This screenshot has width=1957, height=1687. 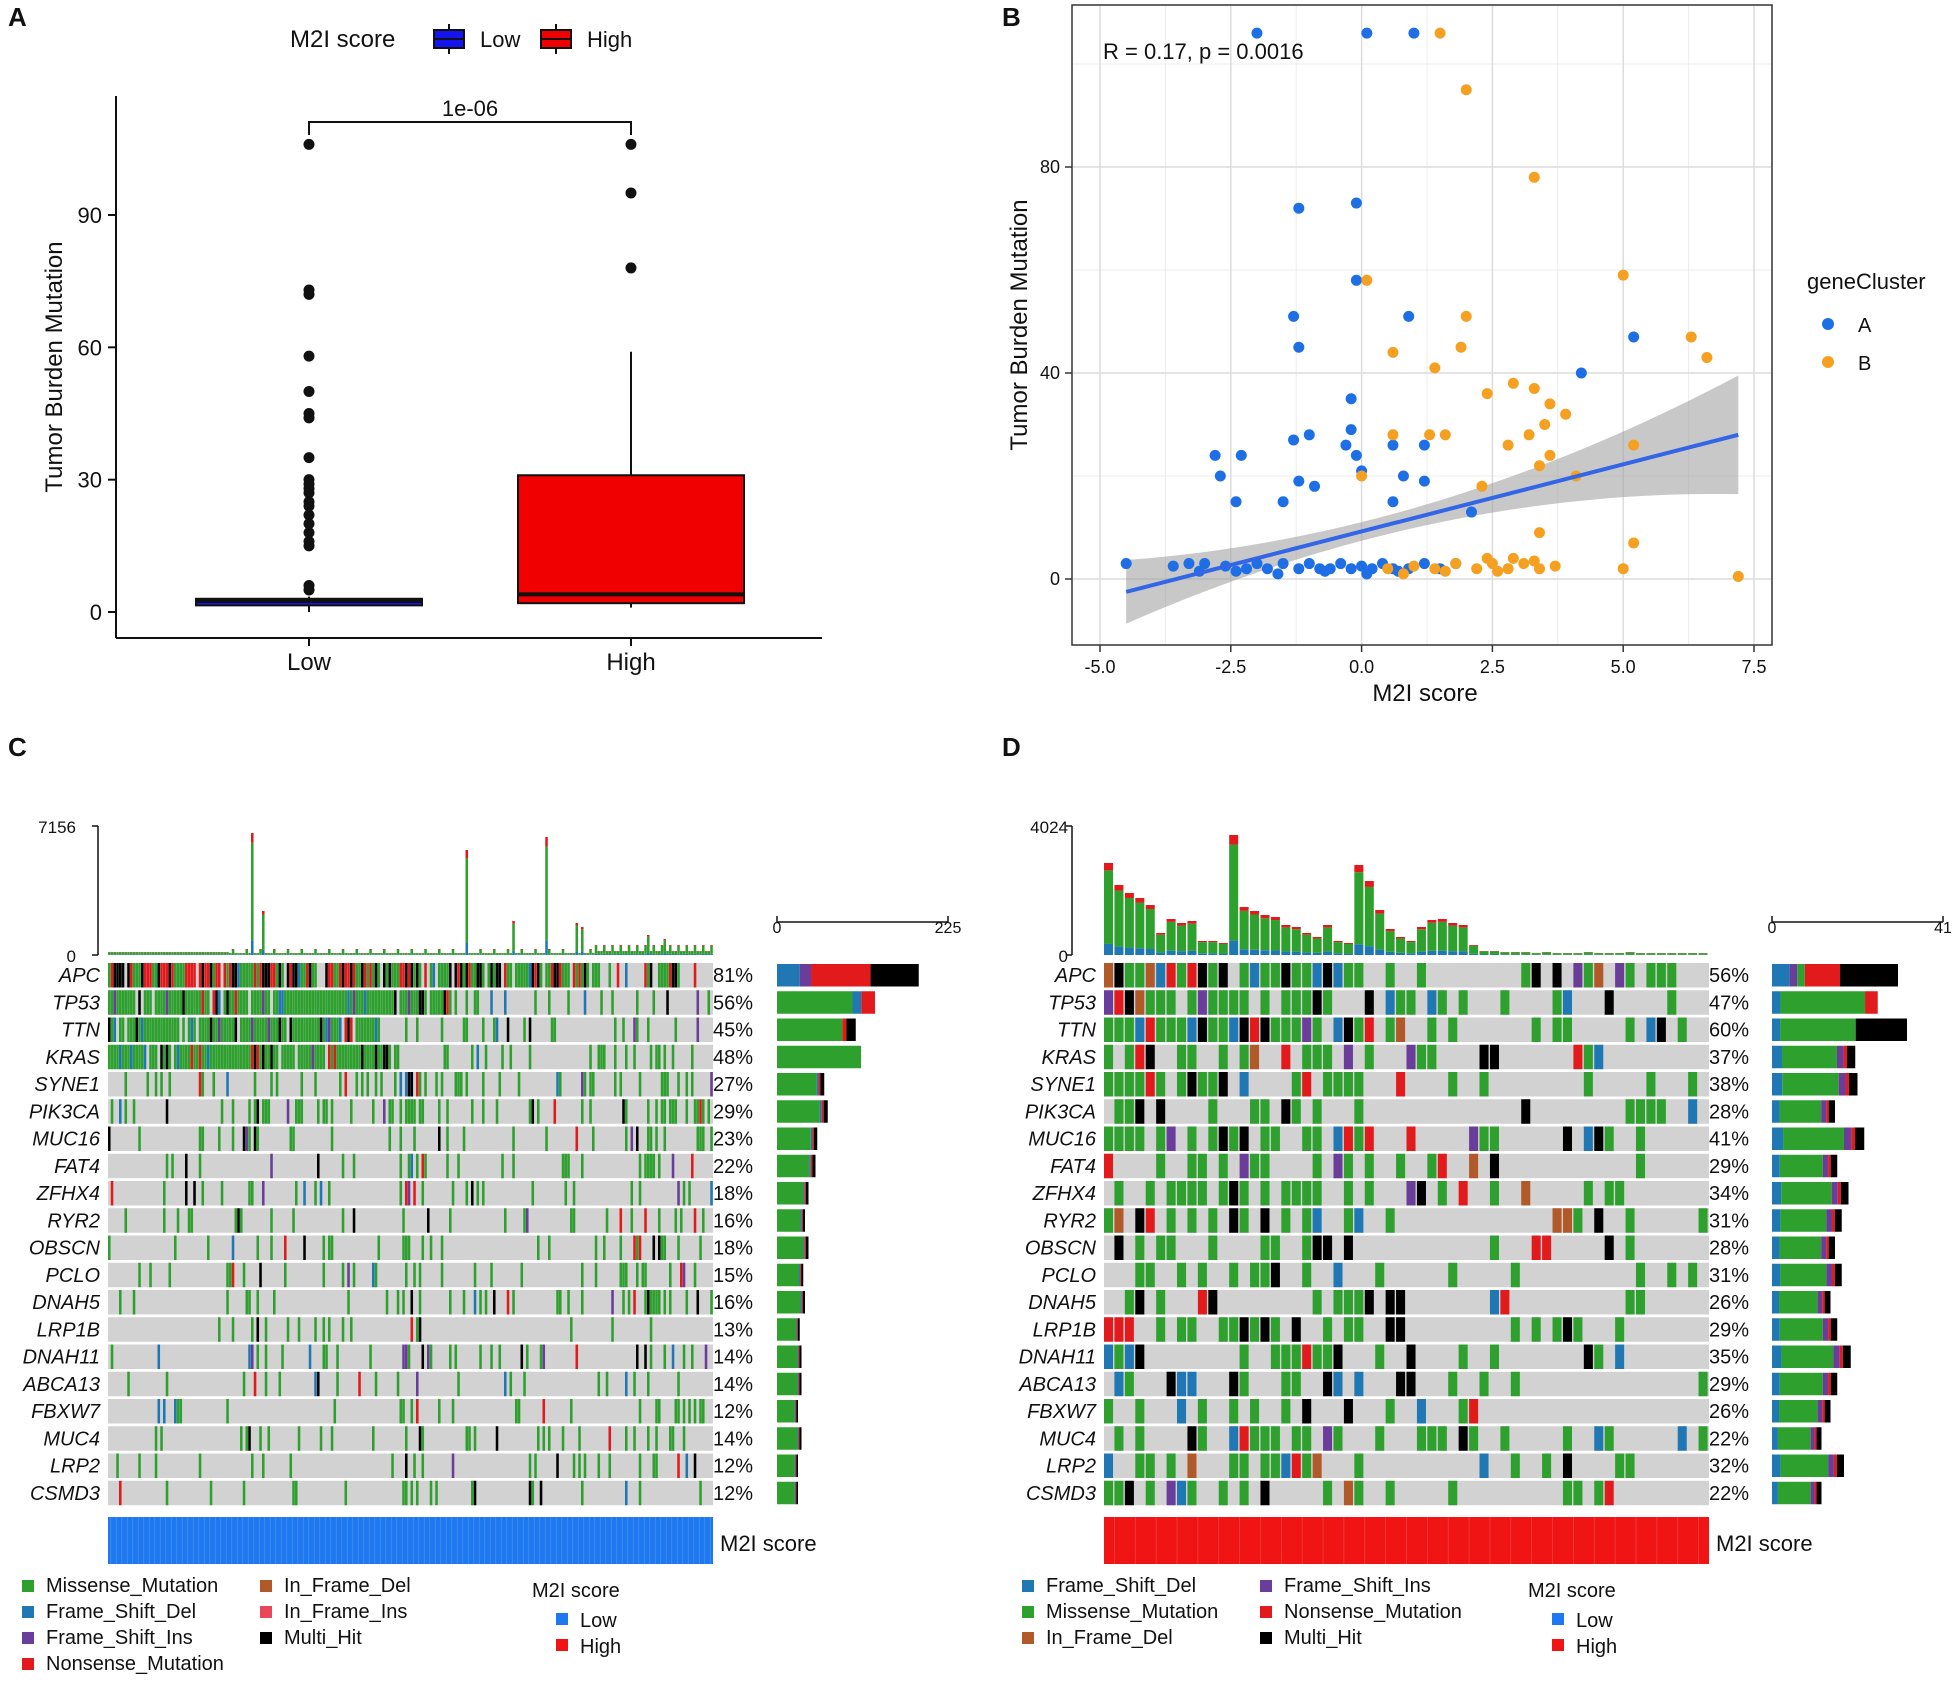 What do you see at coordinates (470, 108) in the screenshot?
I see `panel-a-pvalue: 1e-06` at bounding box center [470, 108].